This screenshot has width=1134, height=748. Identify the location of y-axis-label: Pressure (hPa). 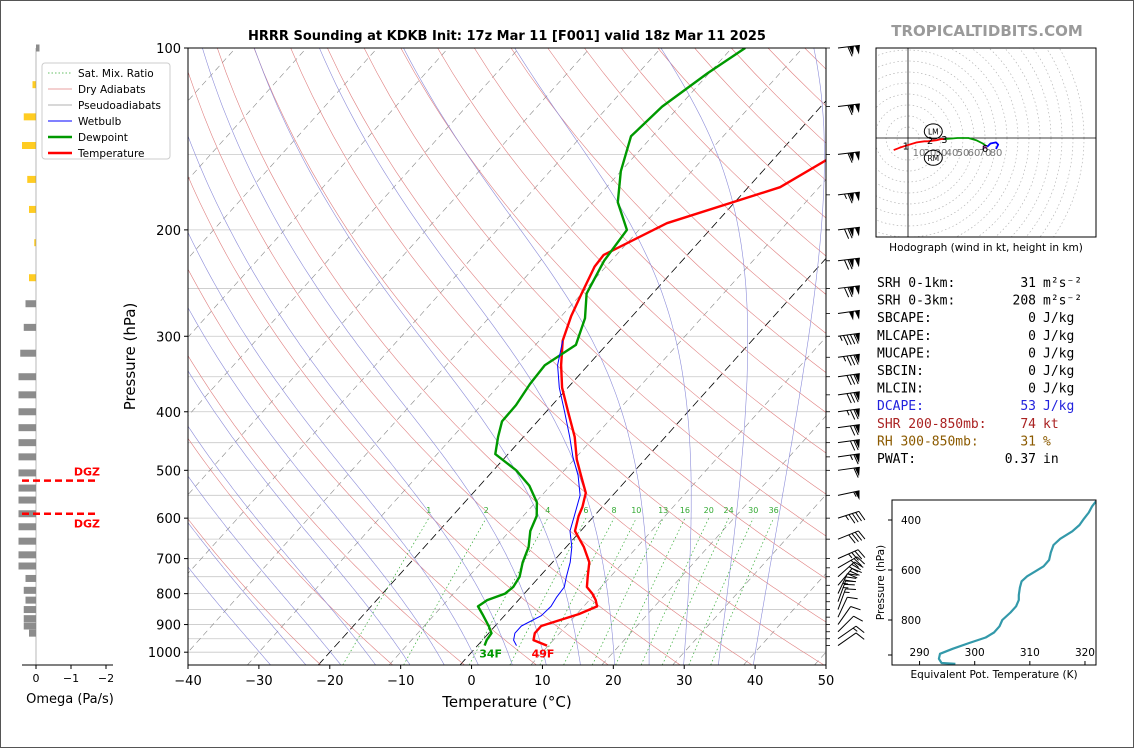
(130, 357).